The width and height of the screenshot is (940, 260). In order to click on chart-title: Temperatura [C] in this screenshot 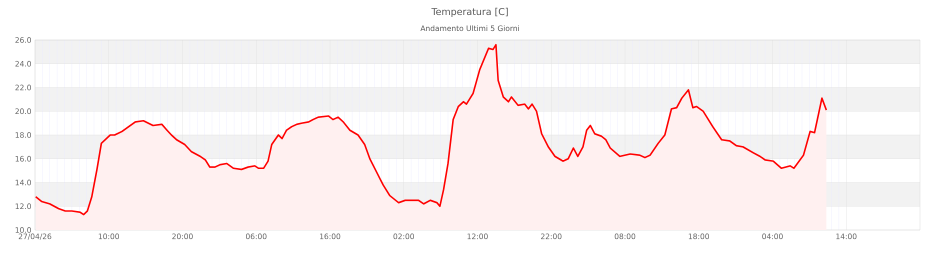, I will do `click(469, 12)`.